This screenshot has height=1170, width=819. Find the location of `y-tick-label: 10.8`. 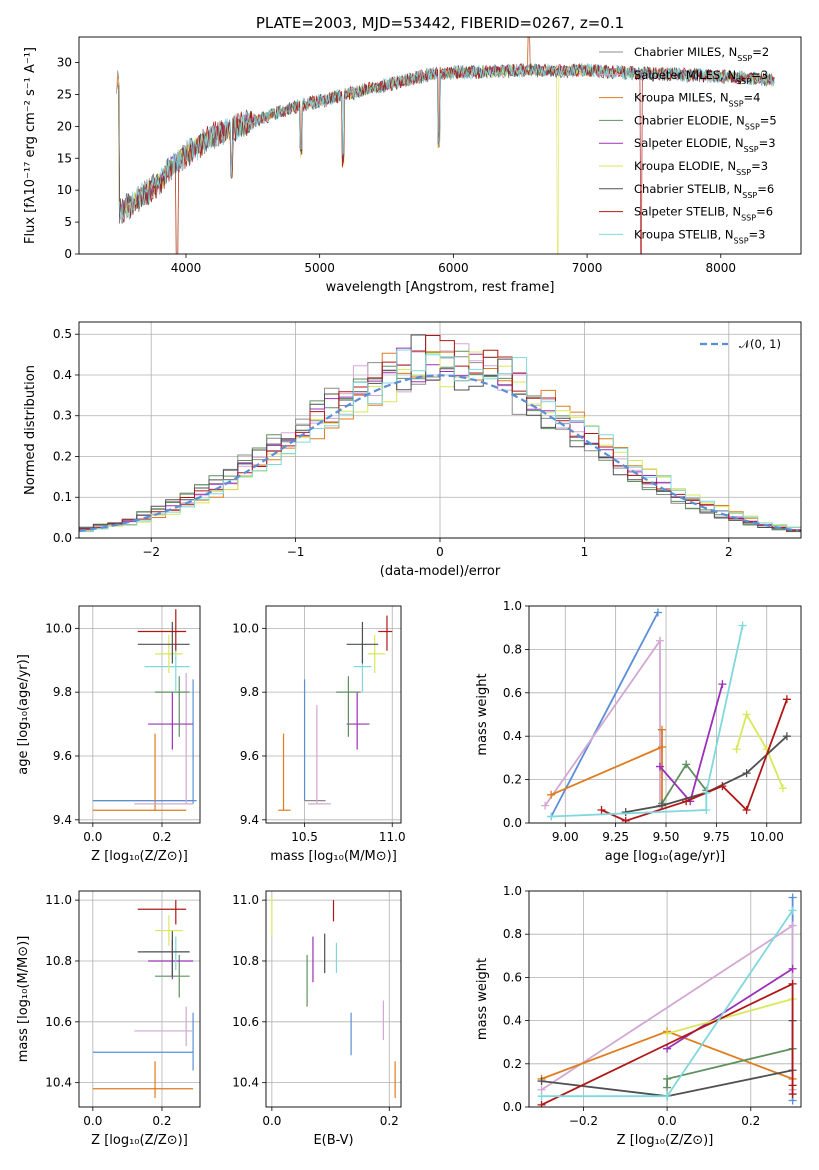

y-tick-label: 10.8 is located at coordinates (58, 961).